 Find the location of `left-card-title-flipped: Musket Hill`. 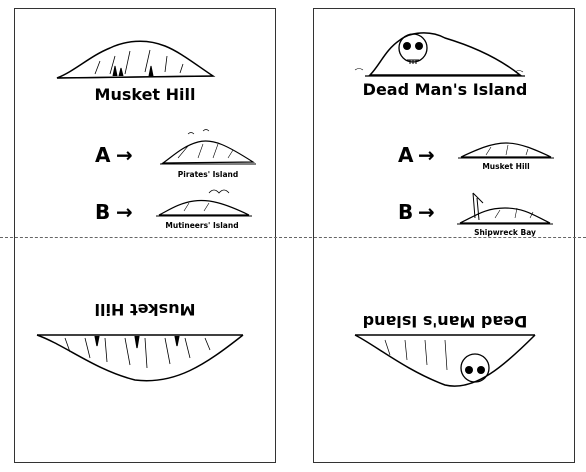

left-card-title-flipped: Musket Hill is located at coordinates (145, 309).